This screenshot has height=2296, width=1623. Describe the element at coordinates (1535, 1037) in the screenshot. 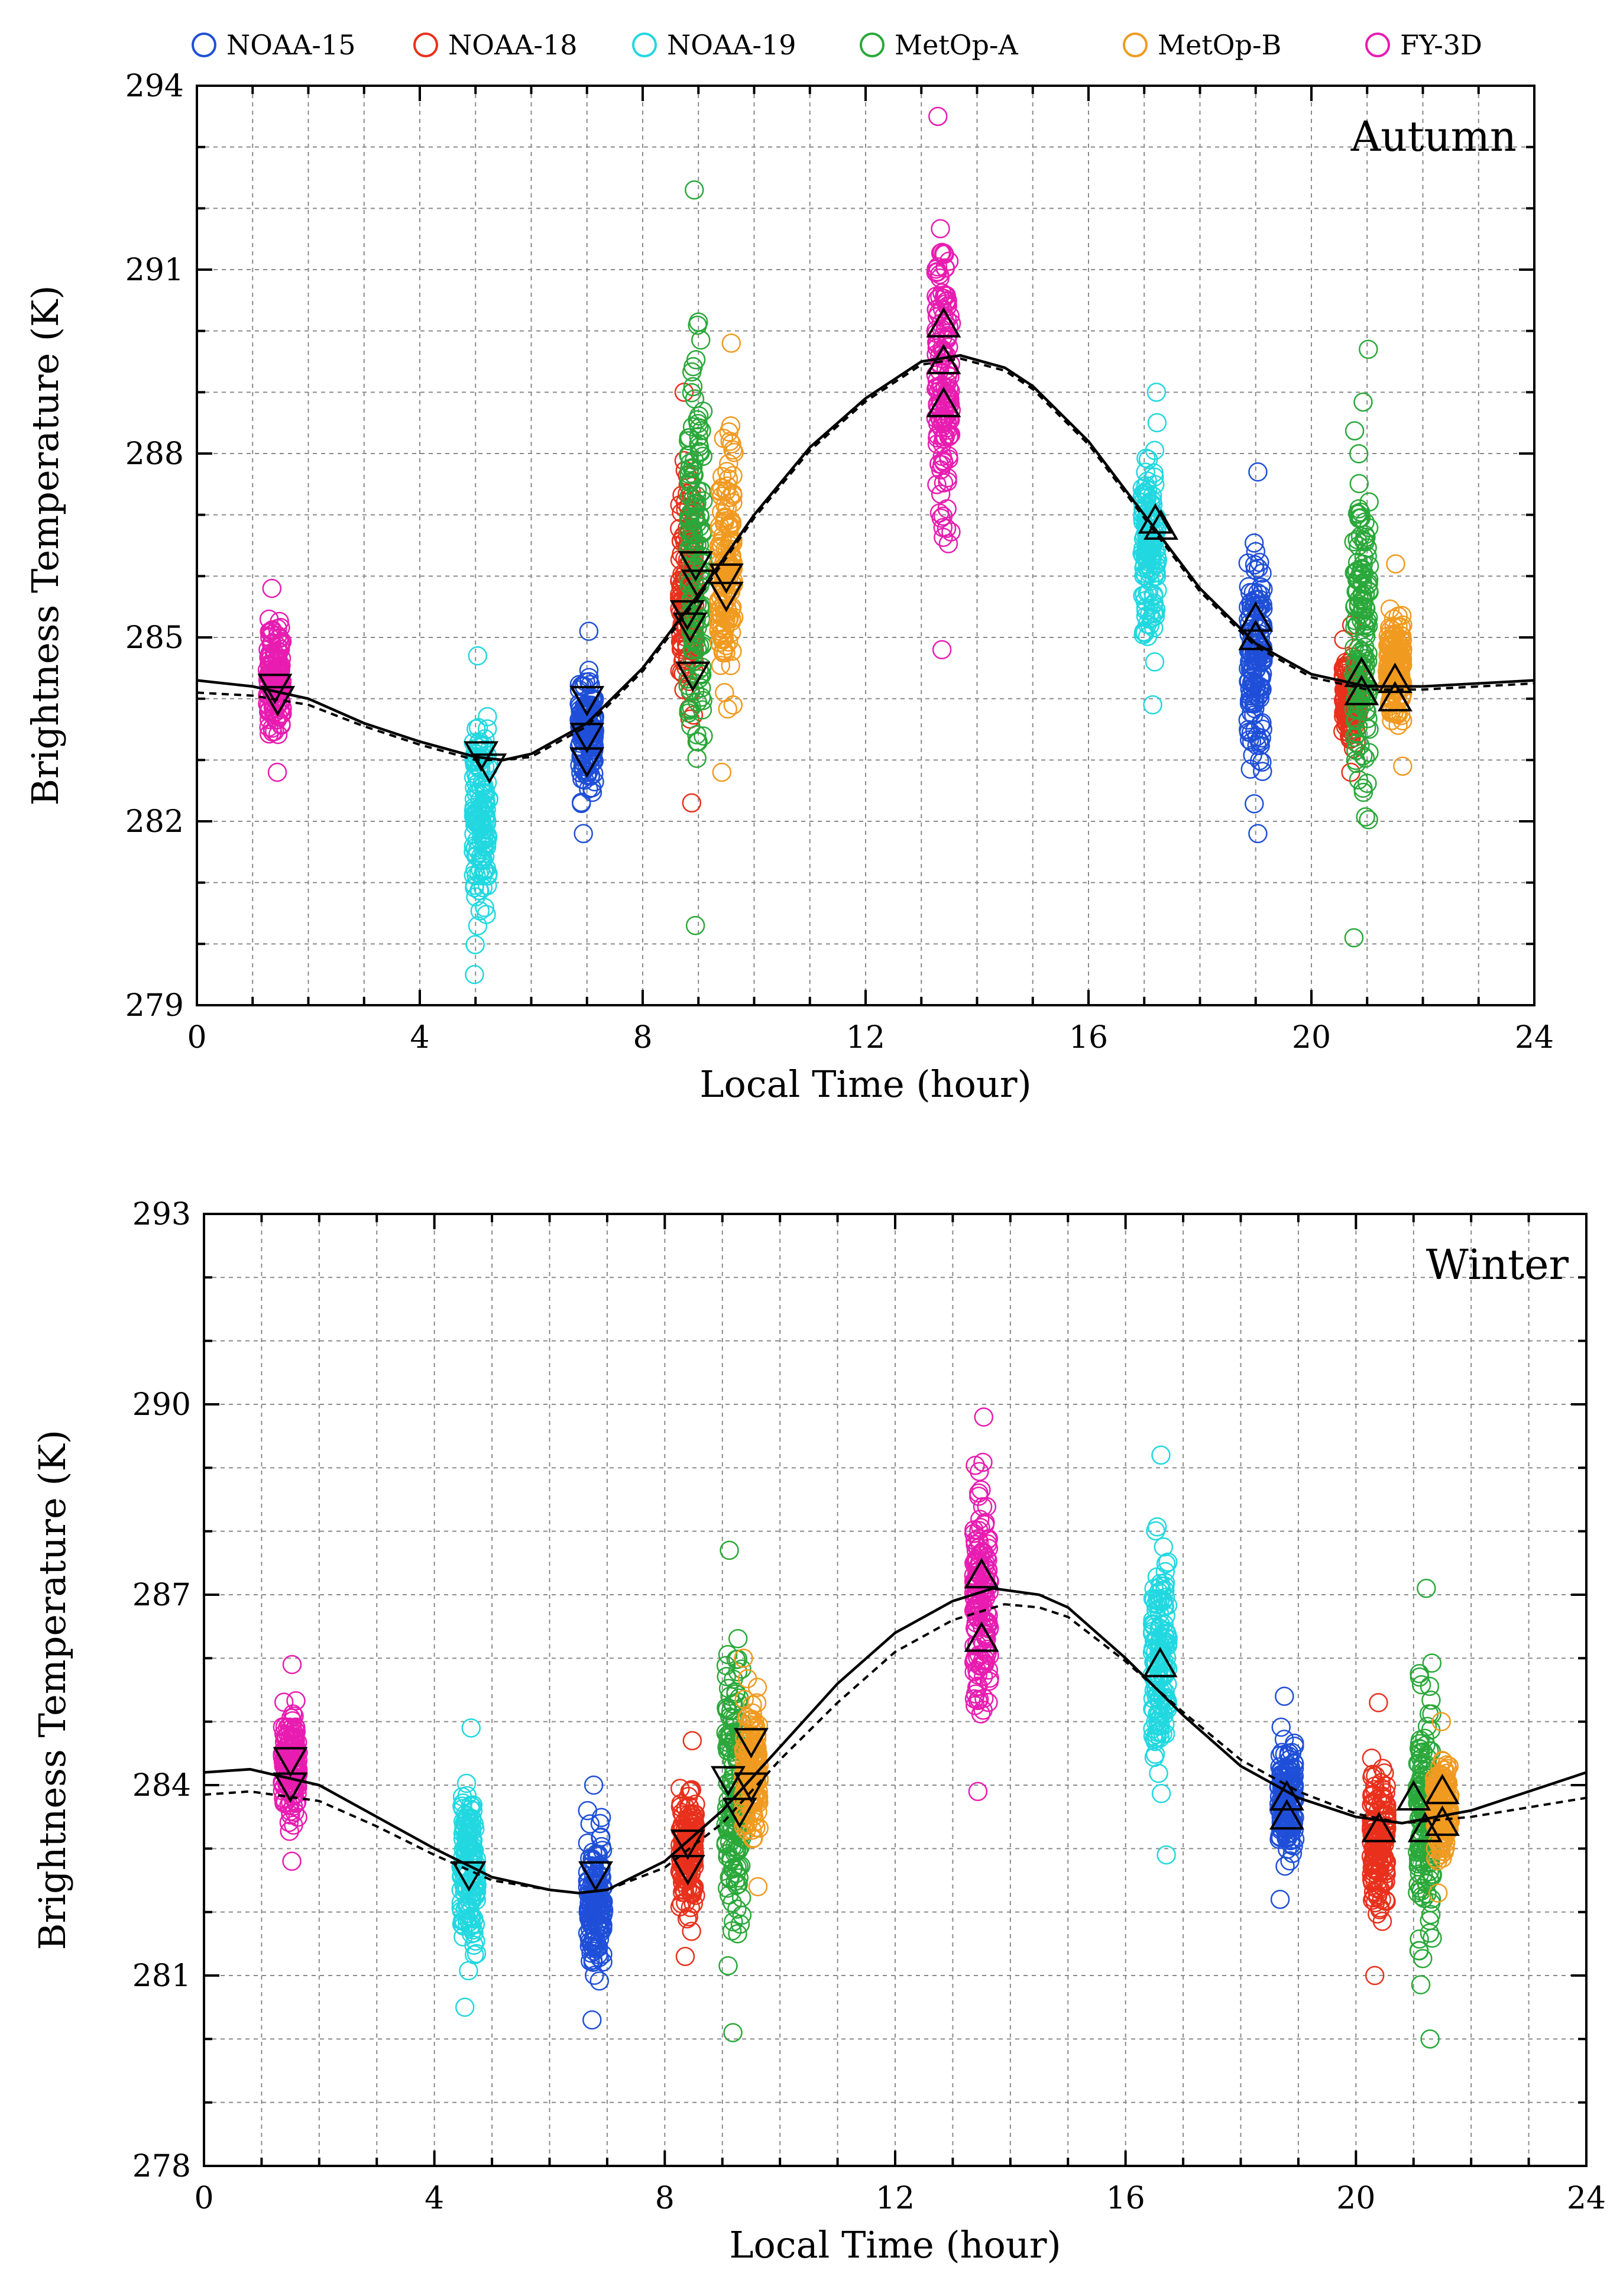

I see `x-tick-label: 24` at that location.